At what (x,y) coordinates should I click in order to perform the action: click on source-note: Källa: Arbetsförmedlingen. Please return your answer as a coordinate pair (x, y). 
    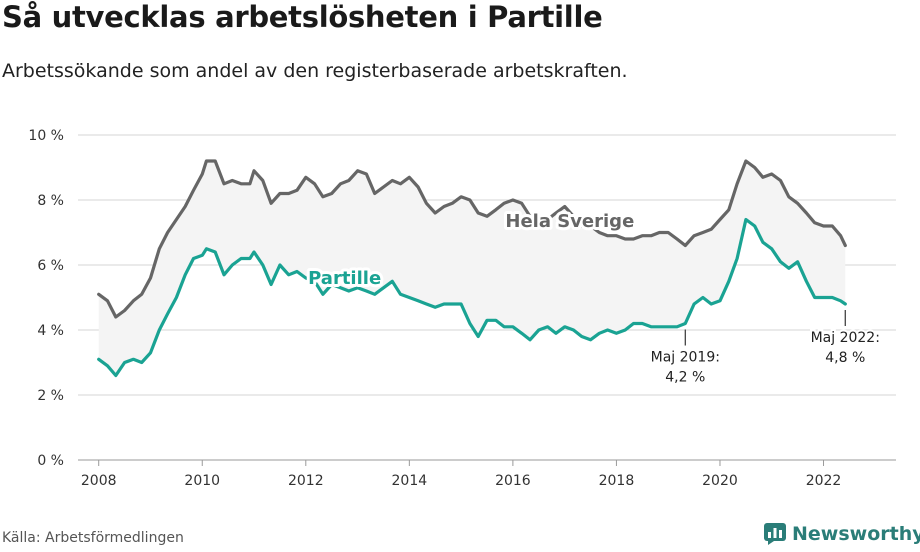
    Looking at the image, I should click on (93, 538).